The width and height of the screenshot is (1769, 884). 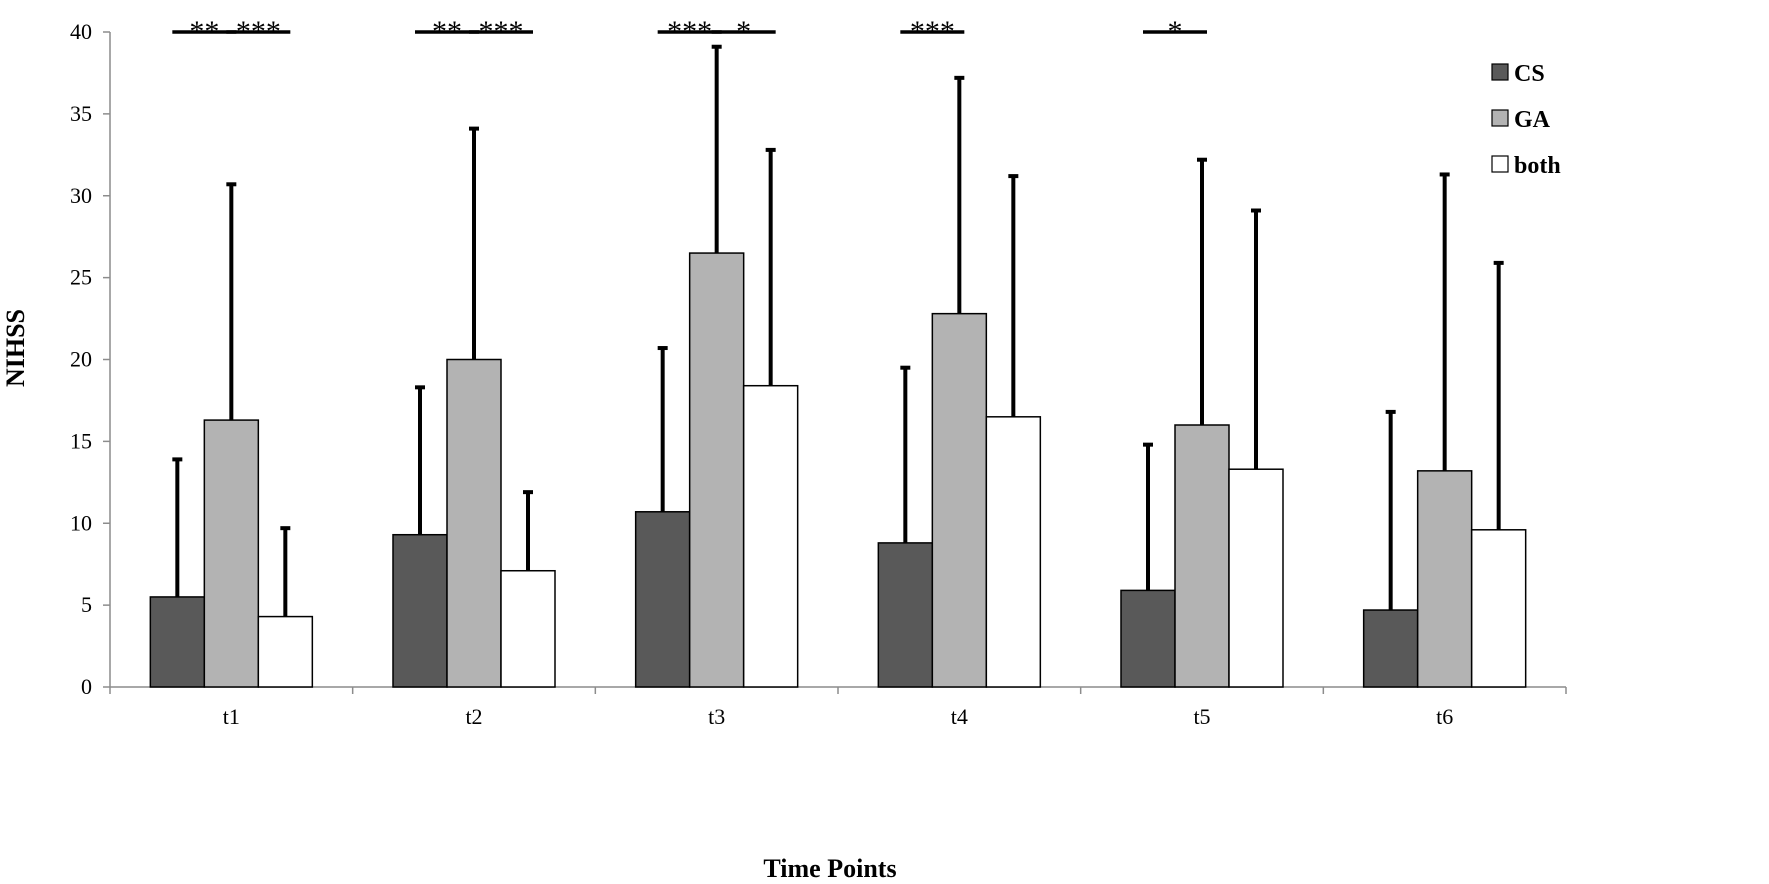 What do you see at coordinates (231, 716) in the screenshot?
I see `x-tick-label: t1` at bounding box center [231, 716].